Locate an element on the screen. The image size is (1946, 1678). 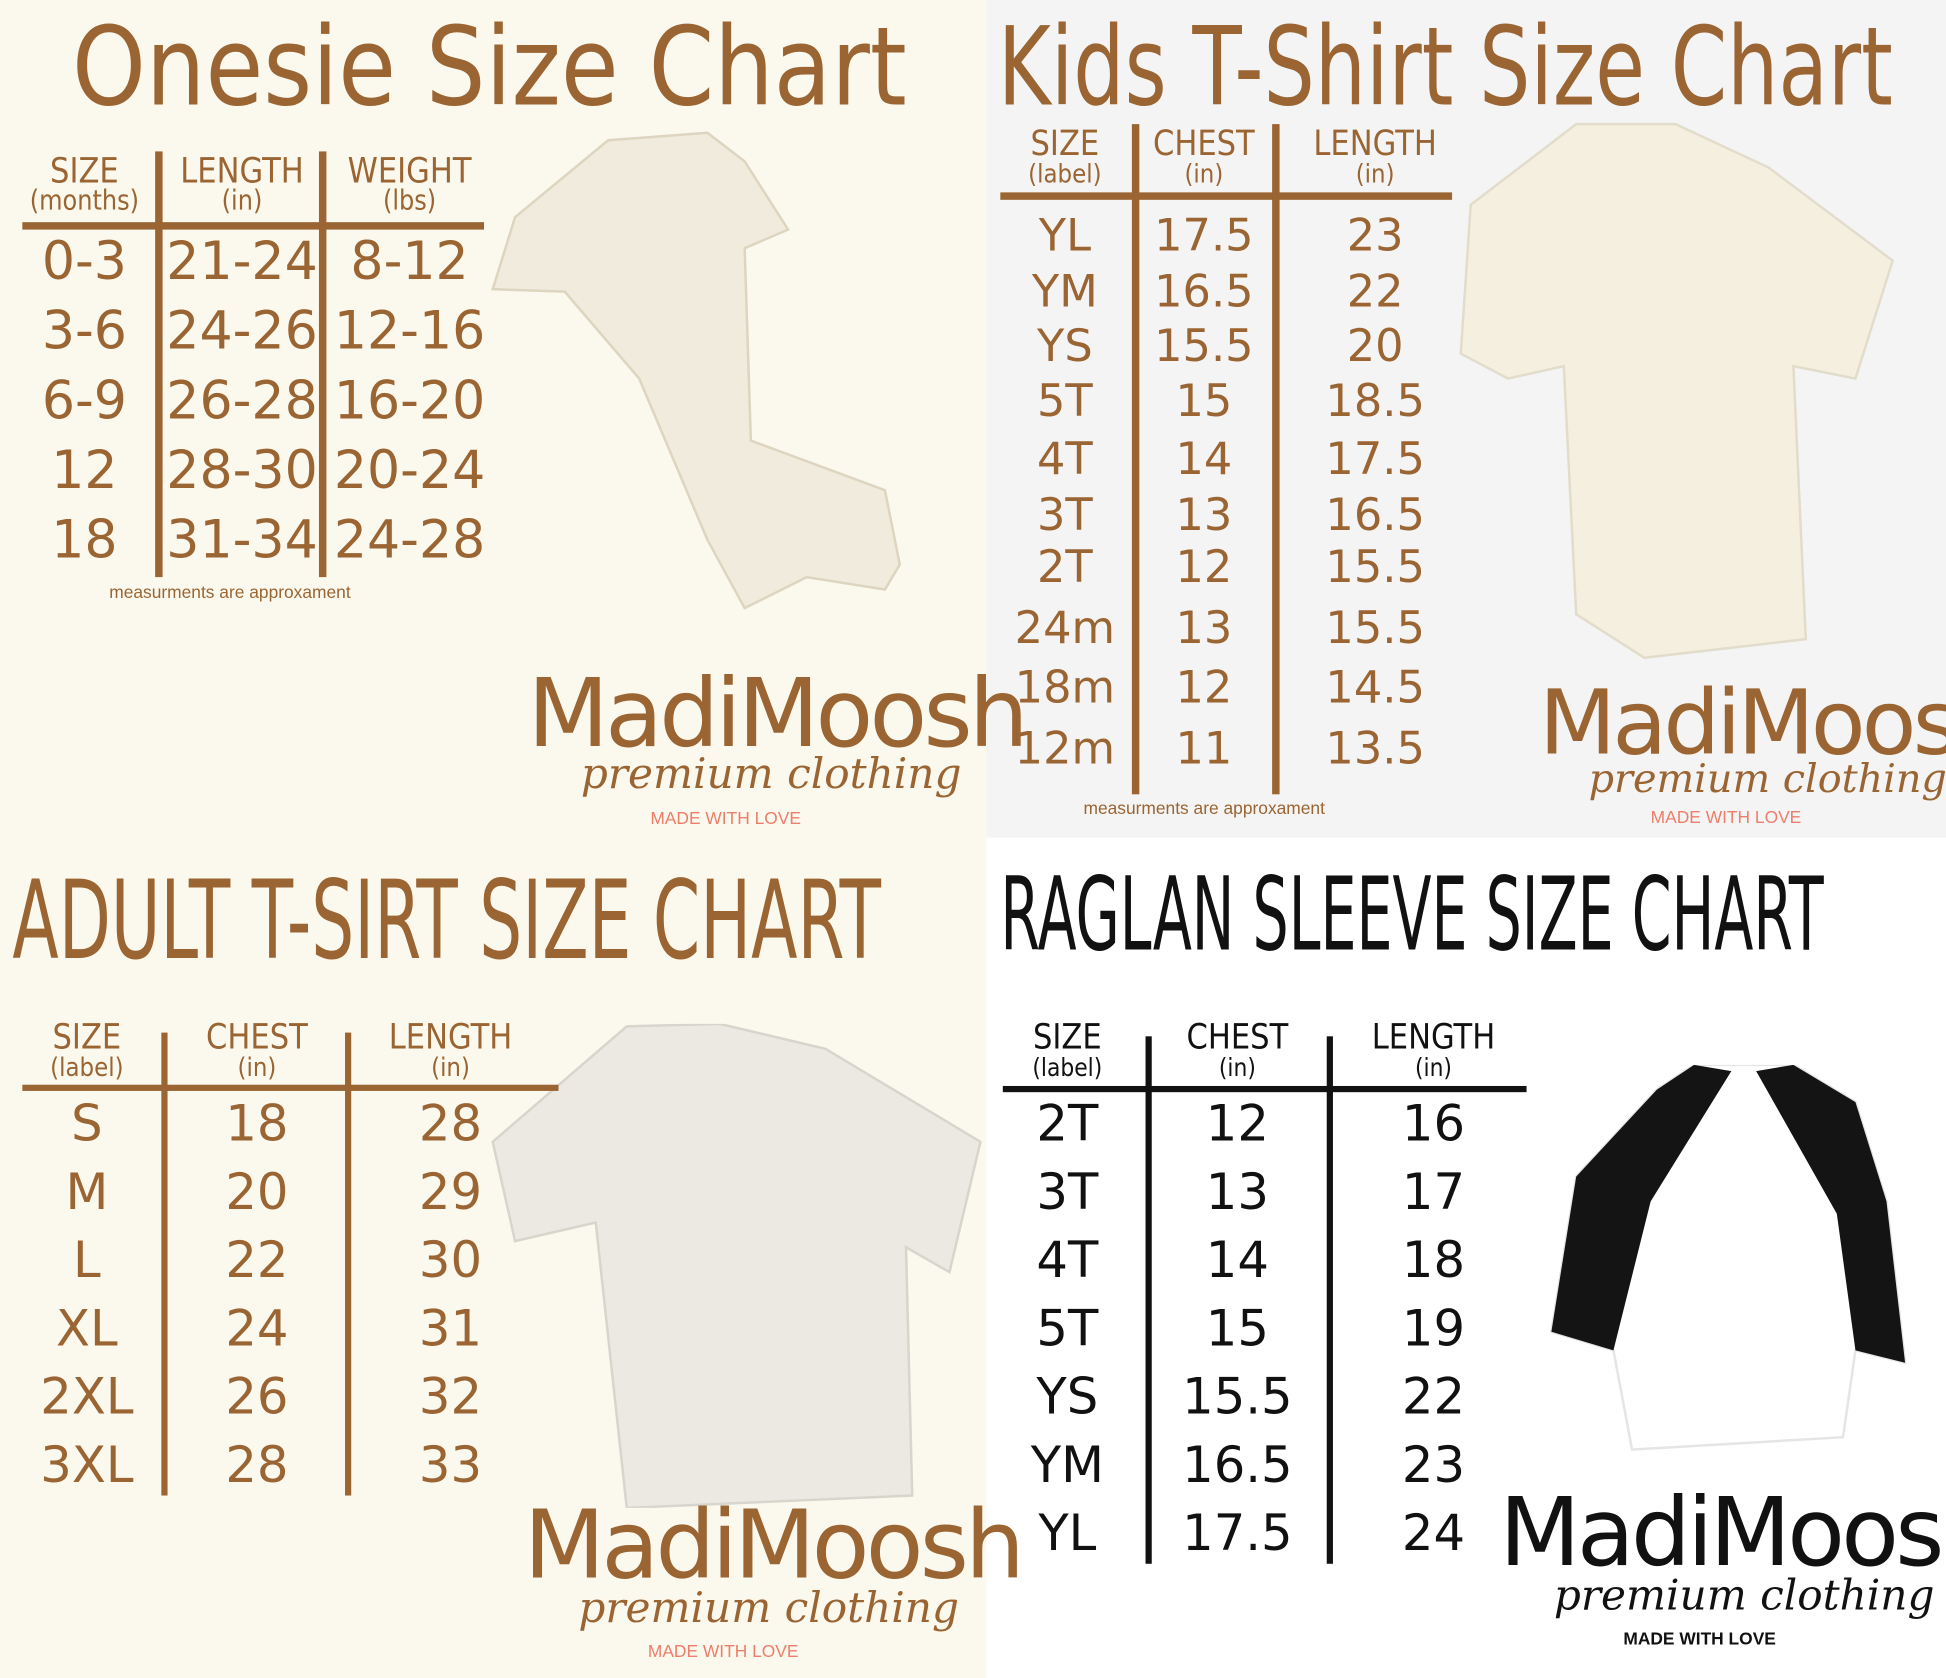
table-cell: 11 is located at coordinates (1204, 749).